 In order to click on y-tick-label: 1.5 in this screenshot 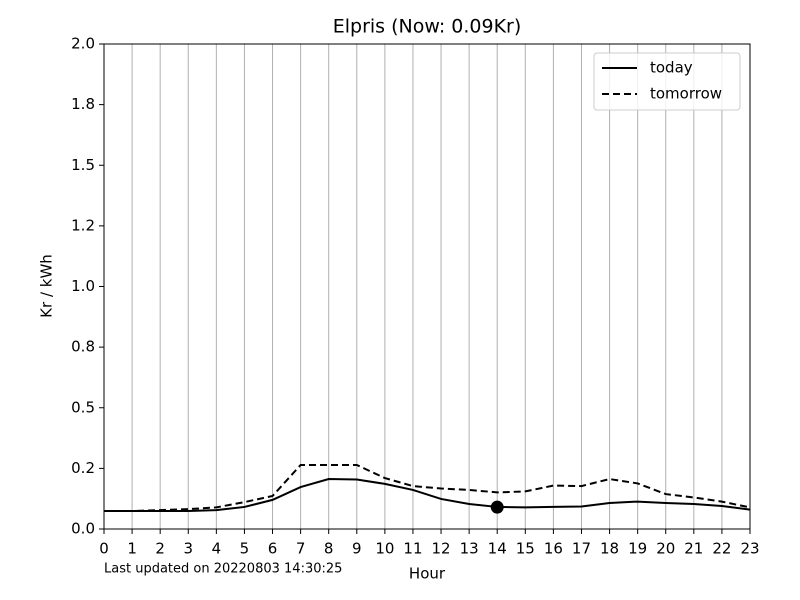, I will do `click(83, 165)`.